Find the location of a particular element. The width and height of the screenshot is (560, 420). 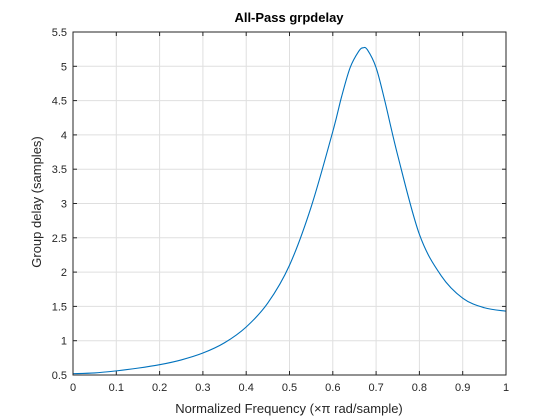

x-tick-label: 0.8 is located at coordinates (419, 388).